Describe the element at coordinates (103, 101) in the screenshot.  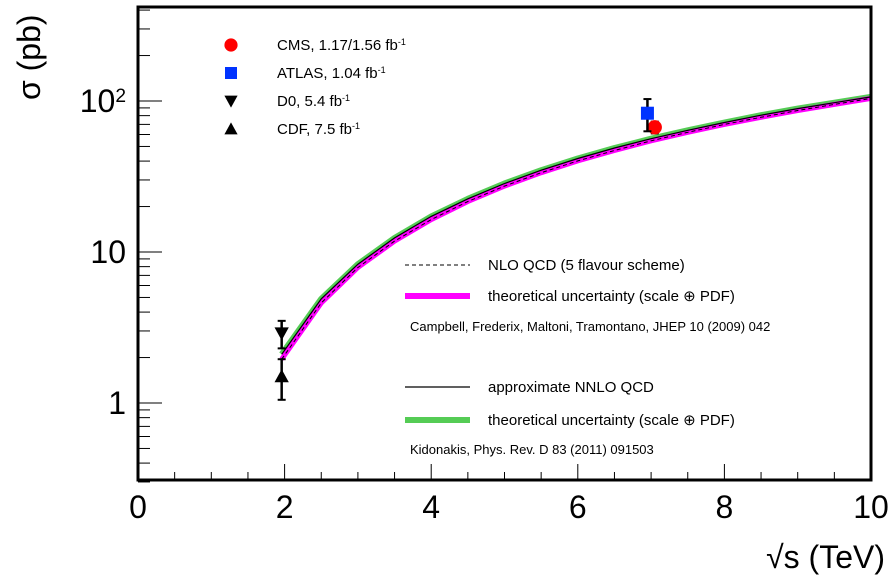
I see `y-tick-label: 102` at that location.